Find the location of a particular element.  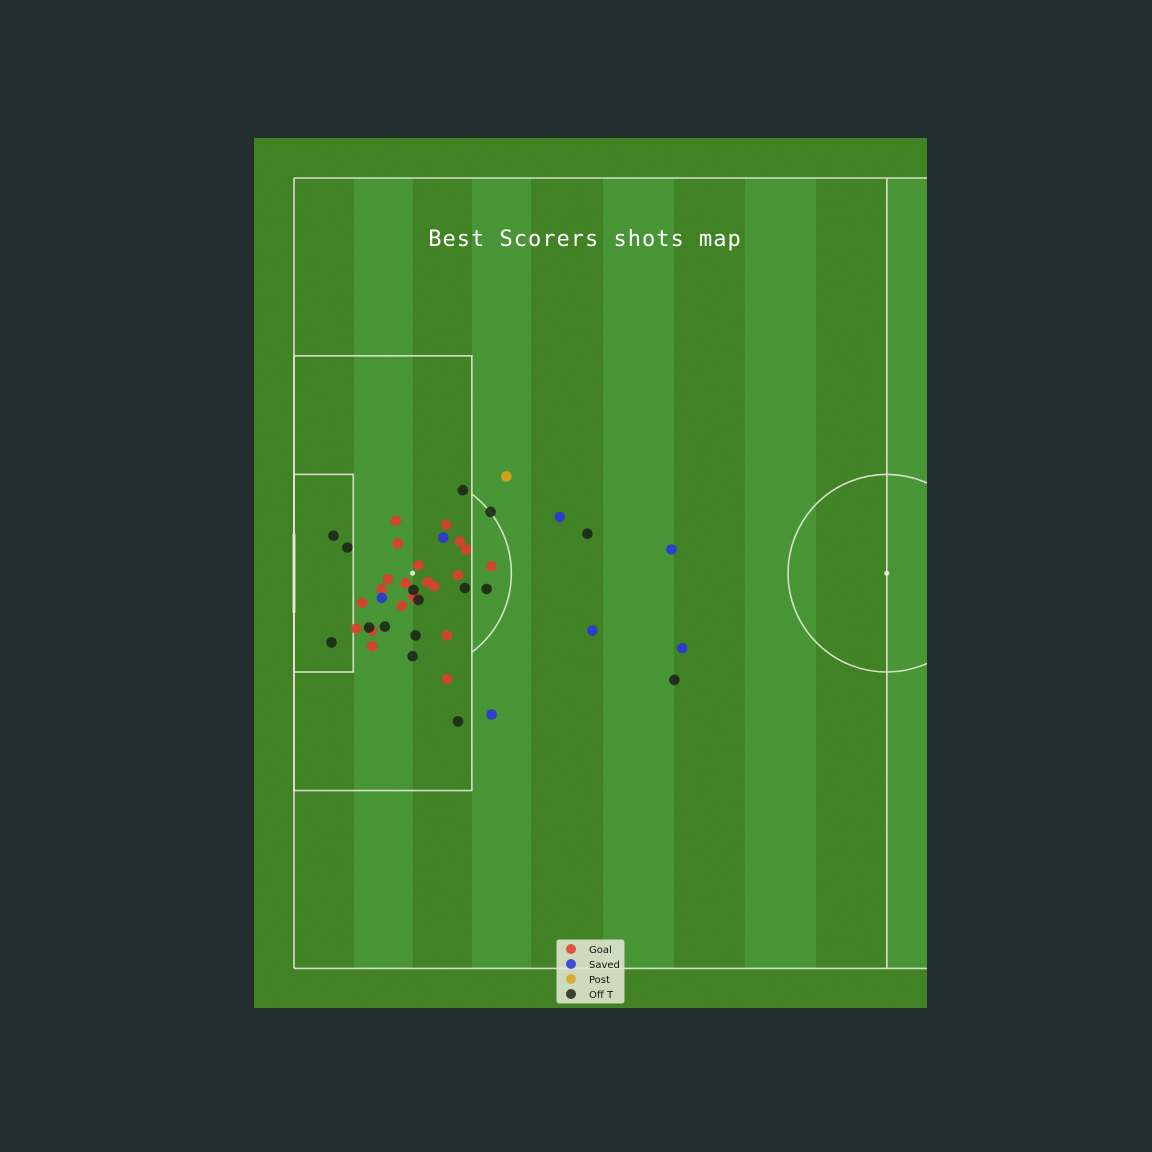

chart-legend: Goal Saved Post Off T is located at coordinates (590, 971).